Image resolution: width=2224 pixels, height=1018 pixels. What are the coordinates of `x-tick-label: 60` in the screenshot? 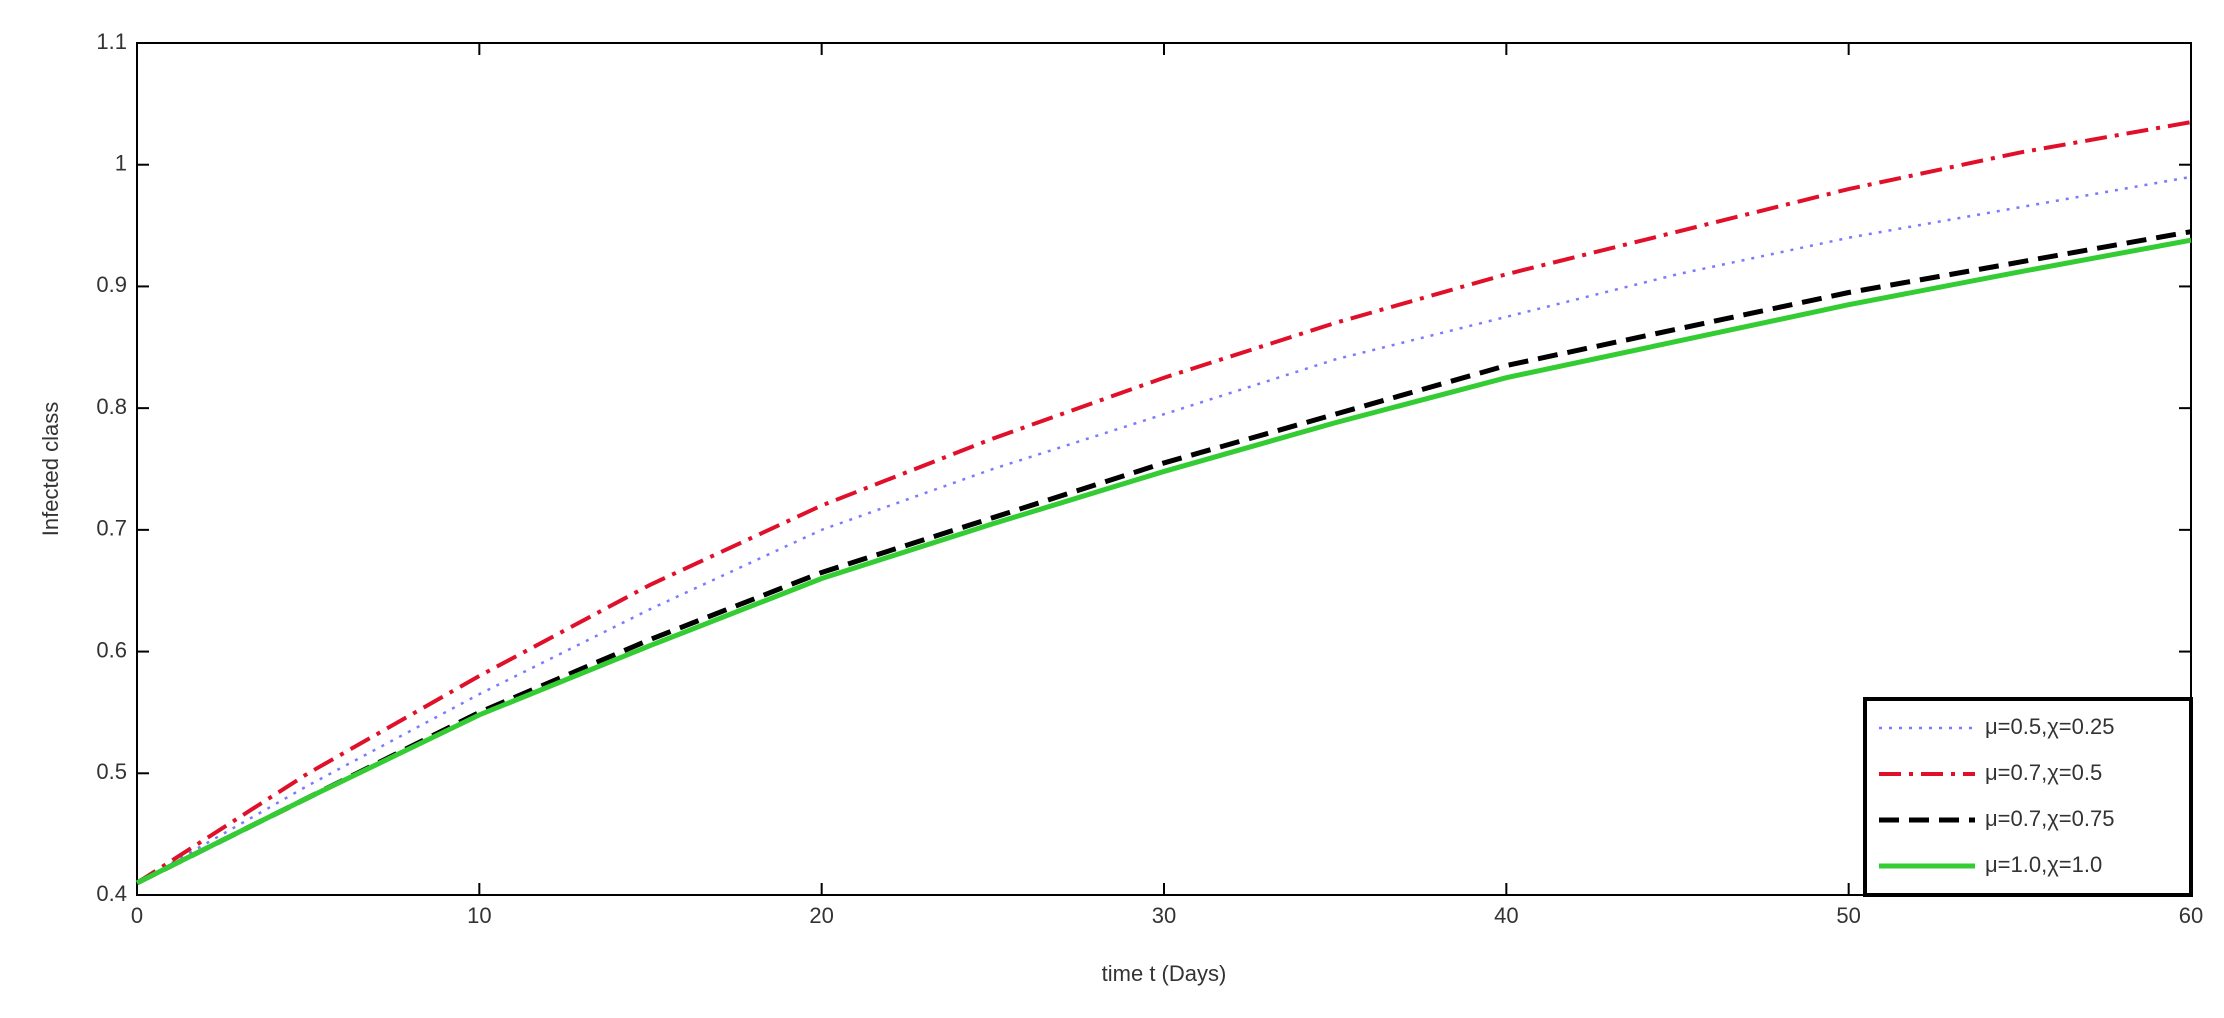 It's located at (2191, 915).